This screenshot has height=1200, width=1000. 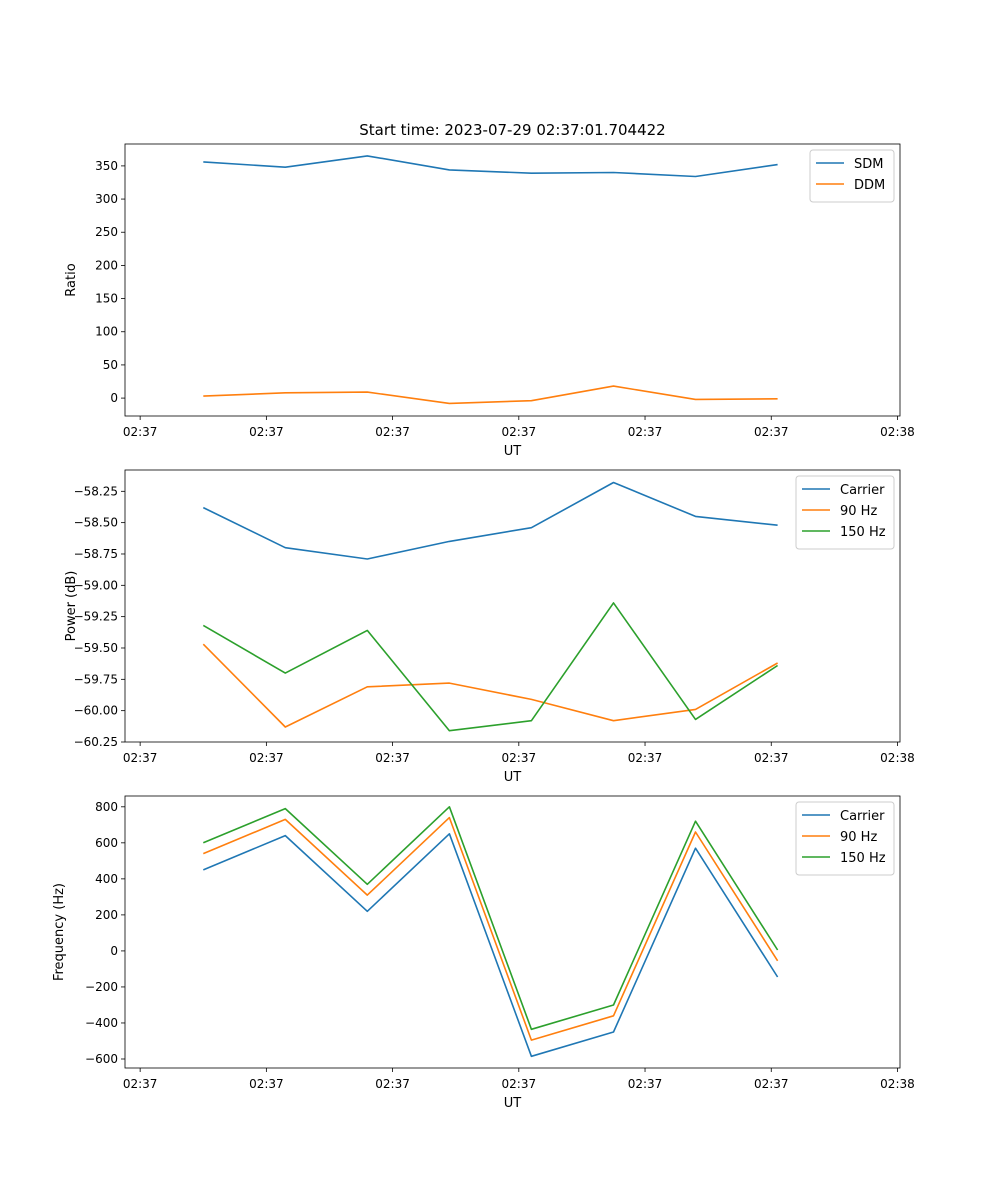 What do you see at coordinates (96, 491) in the screenshot?
I see `plot2-y-tick-label: −58.25` at bounding box center [96, 491].